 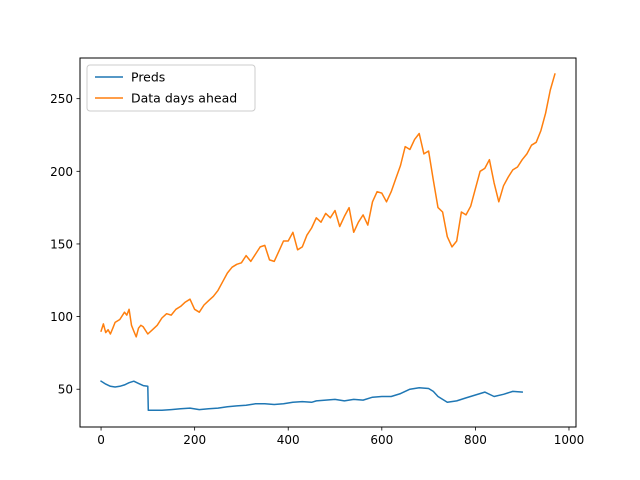 I want to click on y-tick-label: 50, so click(x=65, y=390).